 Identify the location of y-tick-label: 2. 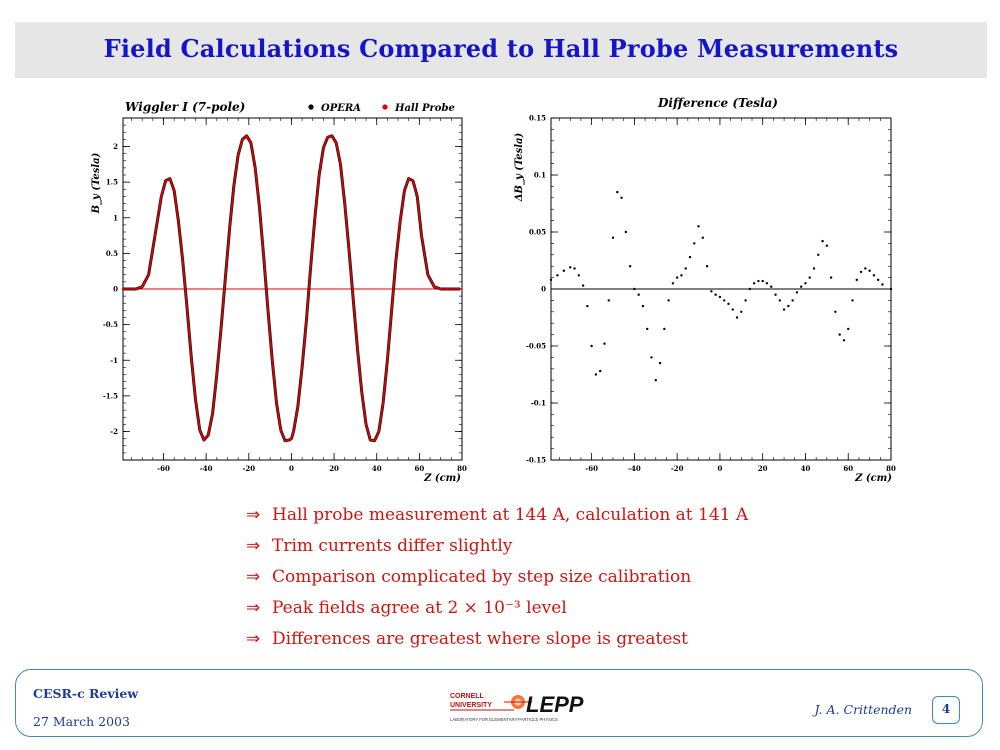
(115, 146).